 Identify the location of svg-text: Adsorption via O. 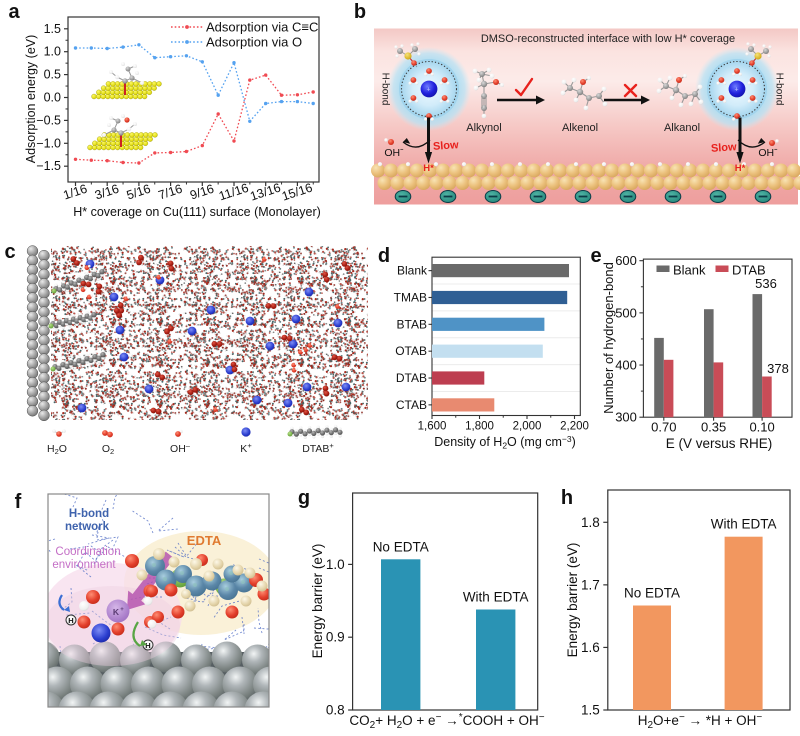
(254, 41).